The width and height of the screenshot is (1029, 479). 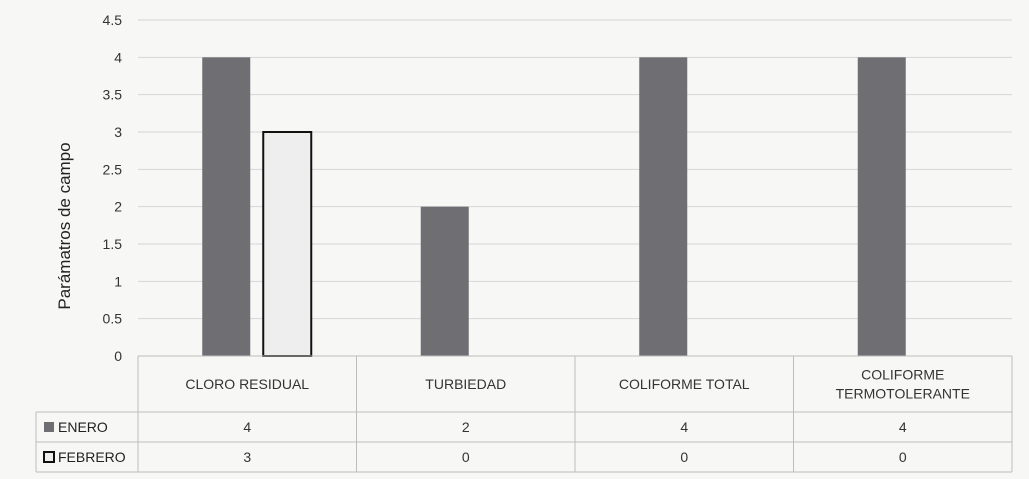 I want to click on category-label: COLIFORME, so click(x=902, y=375).